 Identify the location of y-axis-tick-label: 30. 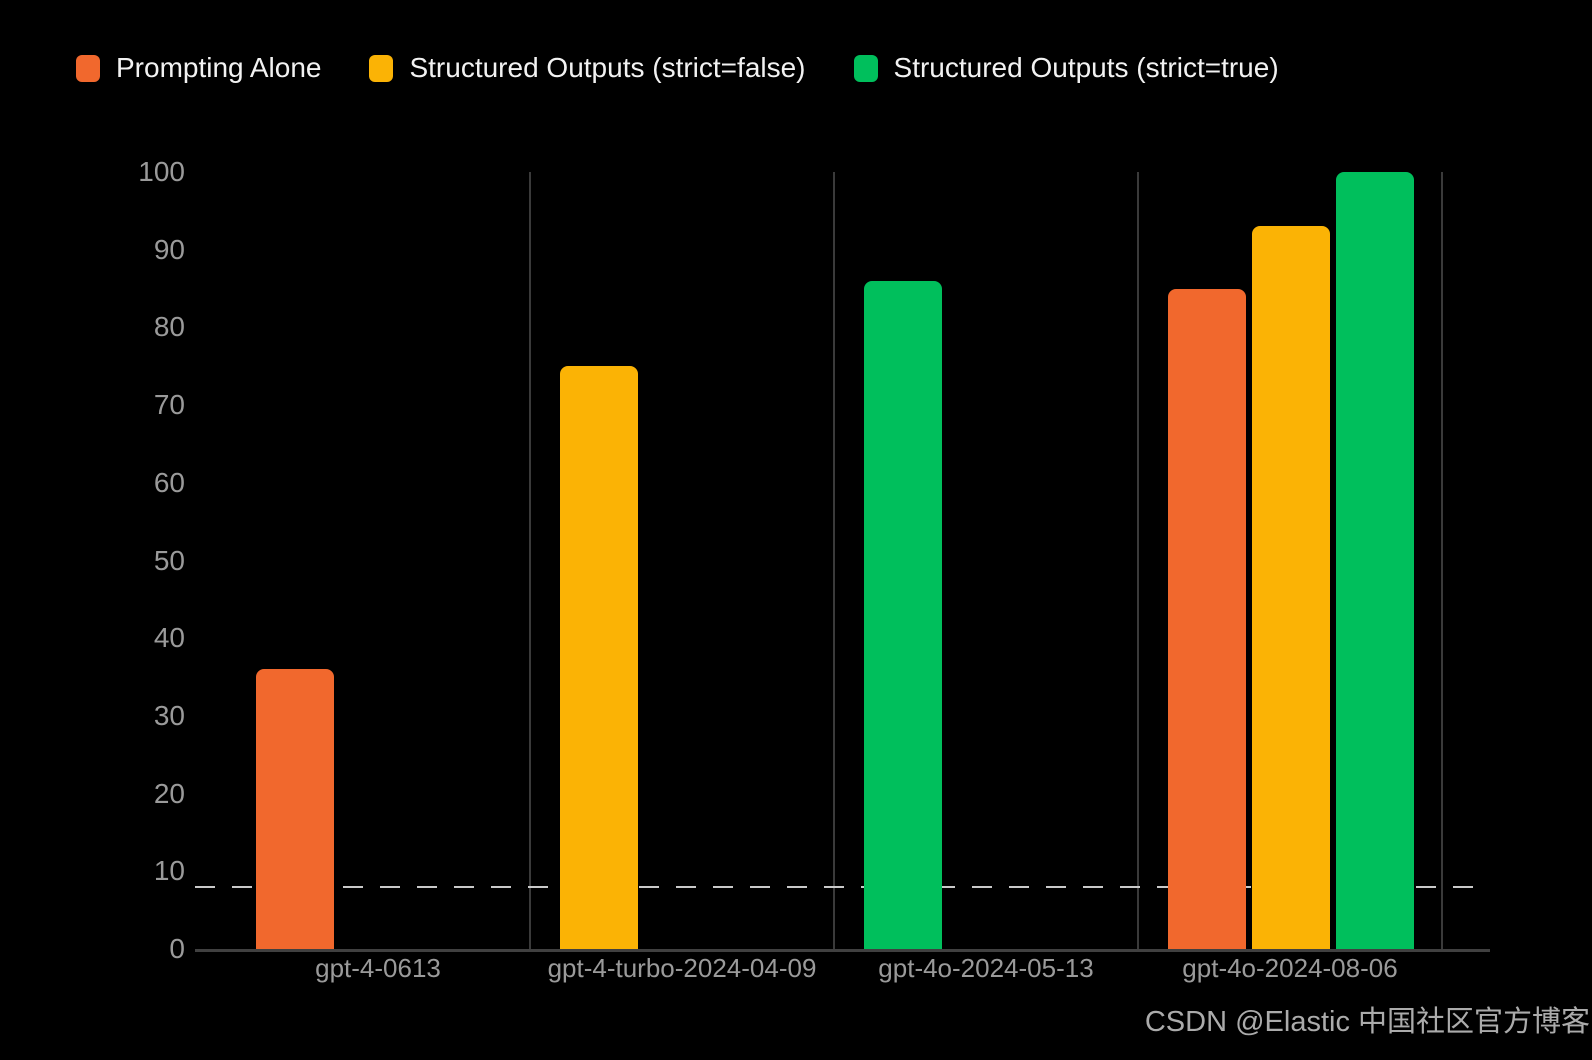
(169, 715).